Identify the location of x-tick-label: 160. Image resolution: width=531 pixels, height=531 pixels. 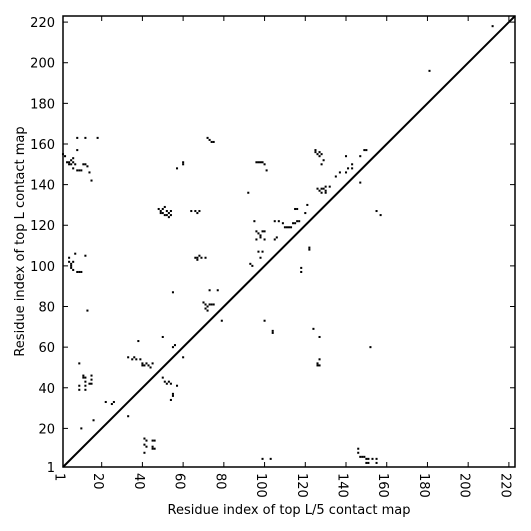
(382, 485).